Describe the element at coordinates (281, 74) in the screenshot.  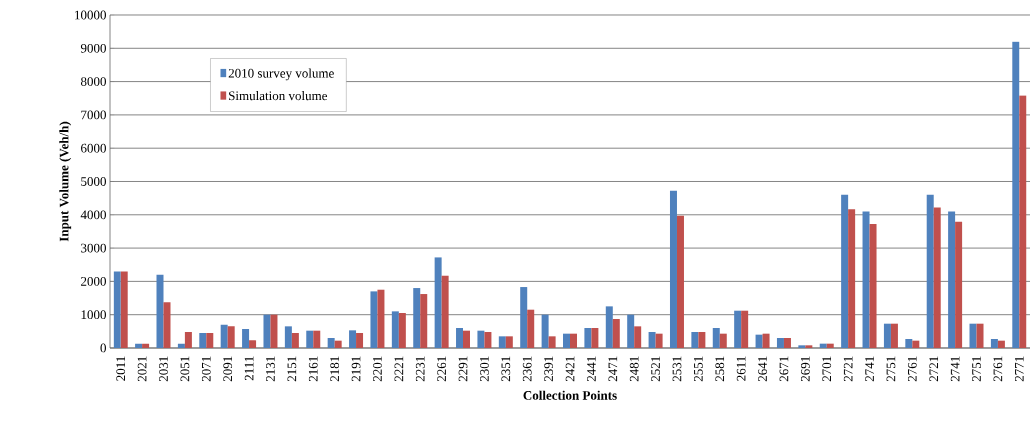
I see `legend-label: 2010 survey volume` at that location.